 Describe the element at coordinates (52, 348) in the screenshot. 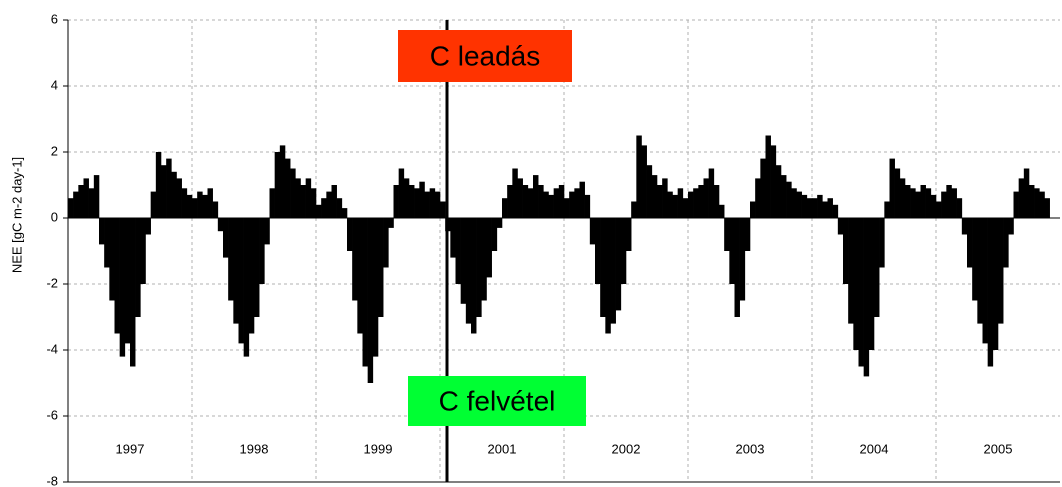

I see `y-tick-label: -4` at that location.